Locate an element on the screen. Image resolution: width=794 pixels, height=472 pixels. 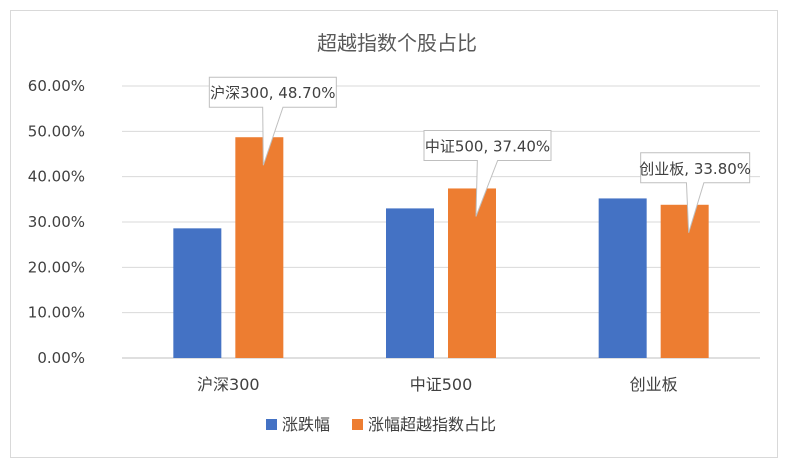
data-label: 中证500, 37.40% is located at coordinates (487, 146).